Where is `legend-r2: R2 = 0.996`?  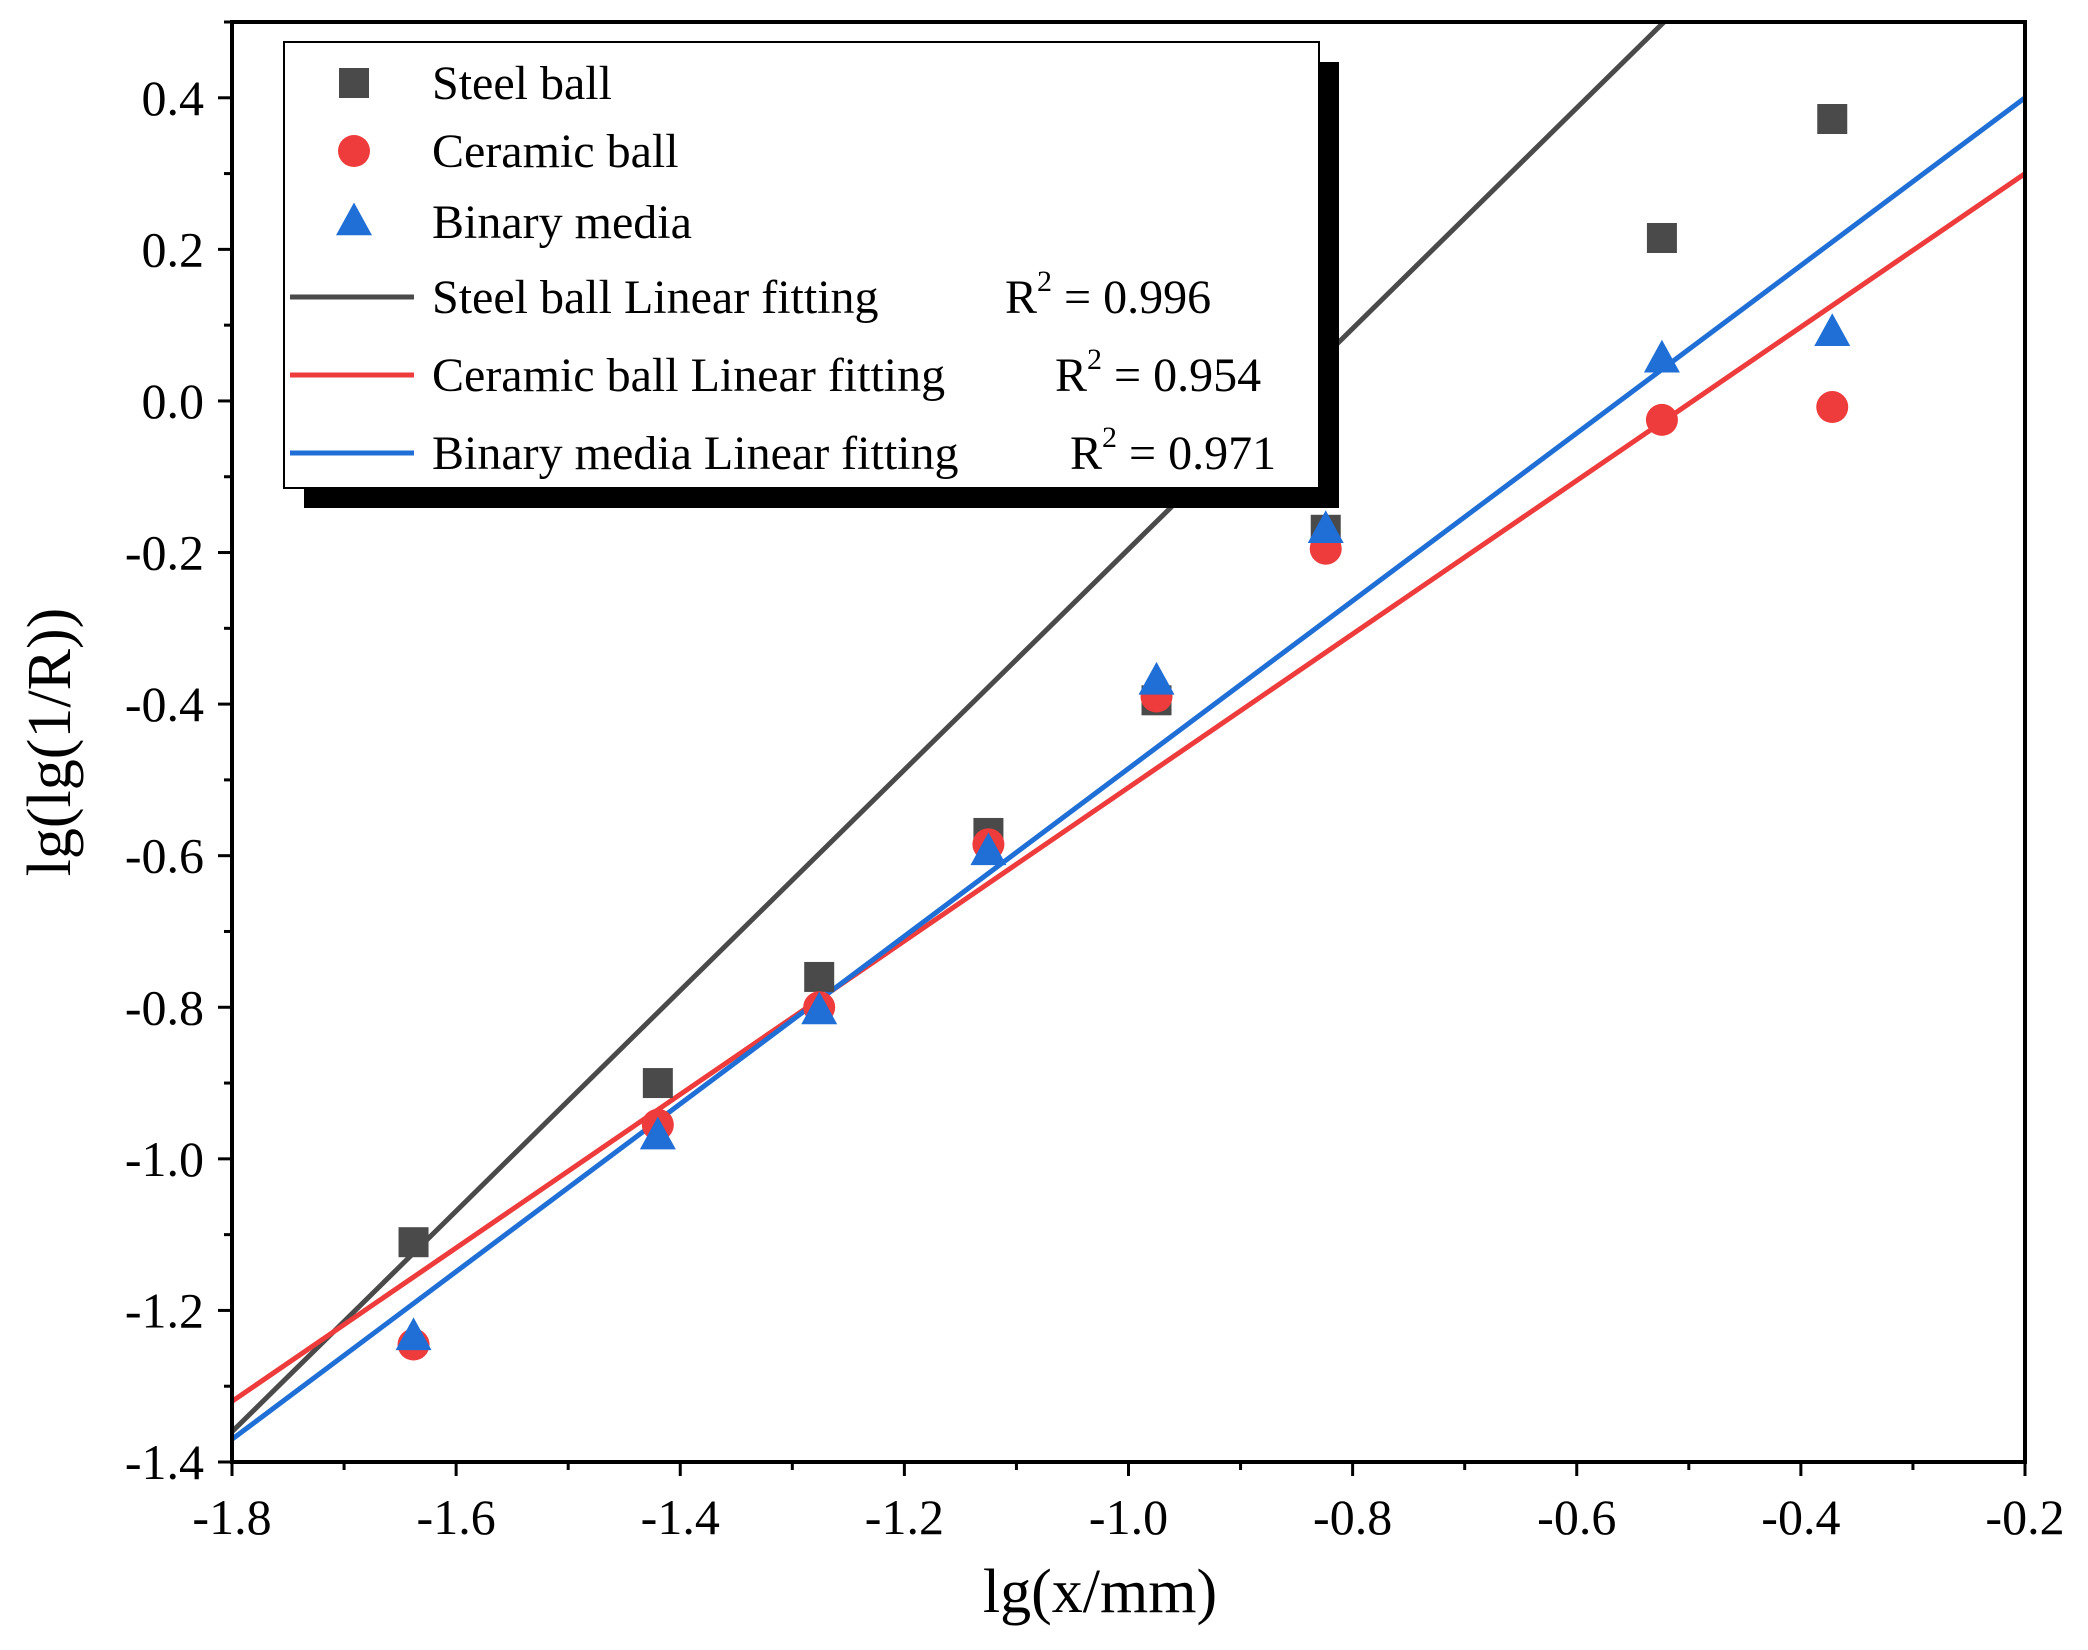 legend-r2: R2 = 0.996 is located at coordinates (1108, 294).